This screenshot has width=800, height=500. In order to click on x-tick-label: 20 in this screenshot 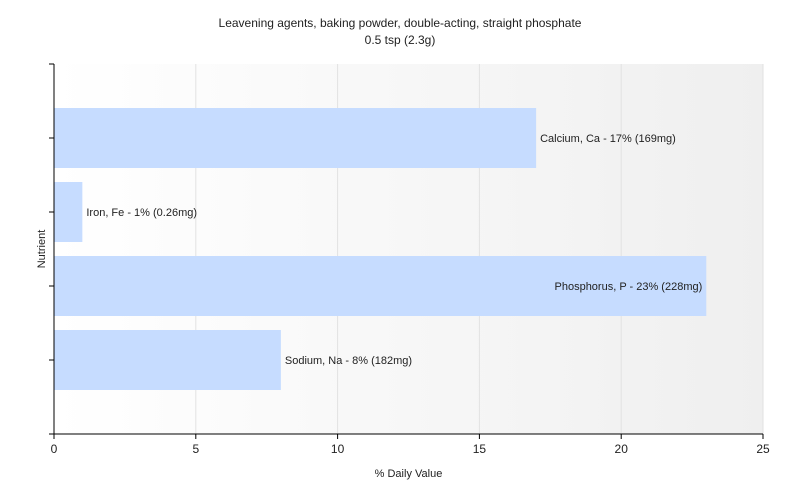, I will do `click(622, 449)`.